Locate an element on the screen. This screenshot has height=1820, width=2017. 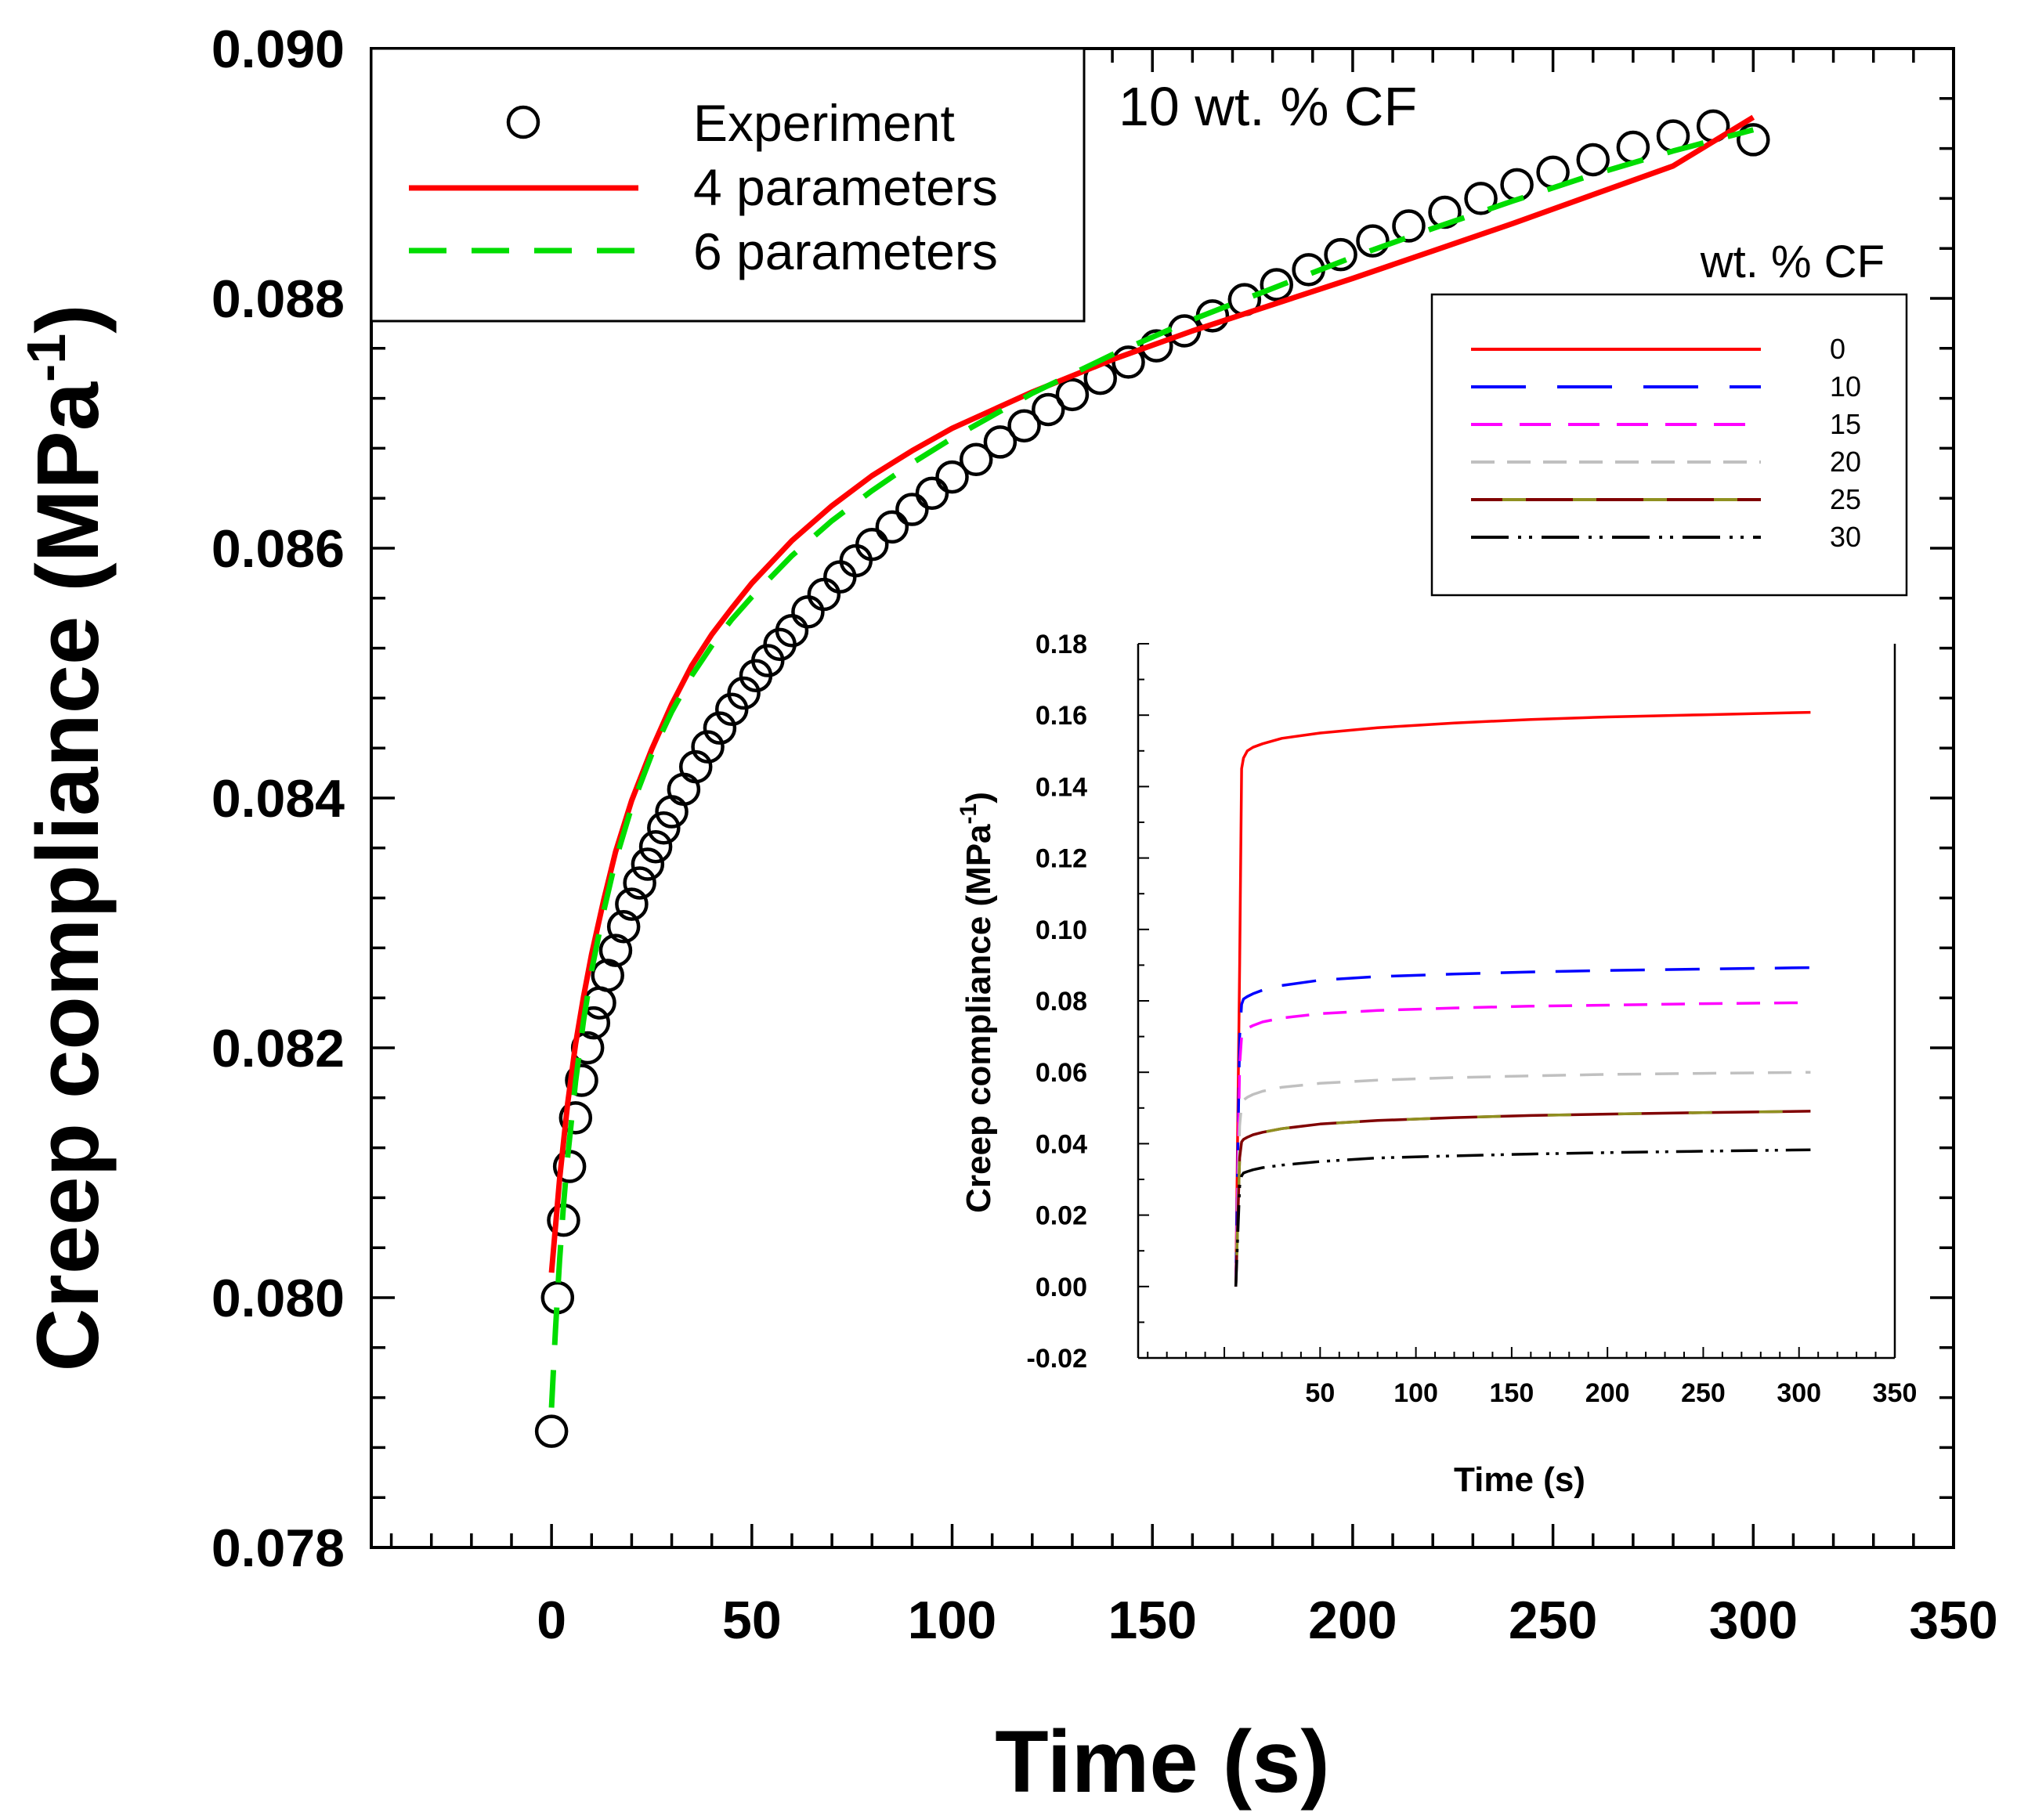
main-y-tick-label: 0.086 is located at coordinates (278, 549).